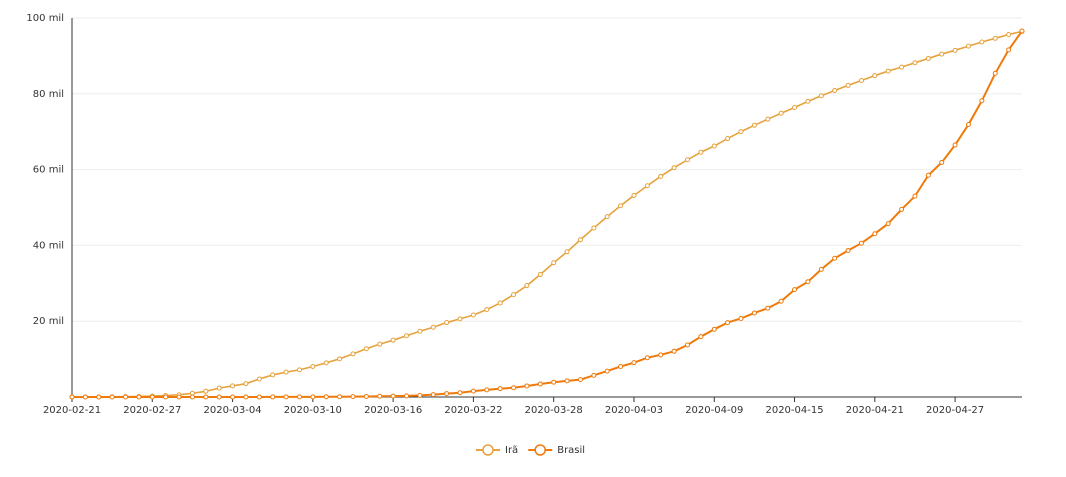 The image size is (1066, 477). I want to click on y-tick-label: 60 mil, so click(48, 170).